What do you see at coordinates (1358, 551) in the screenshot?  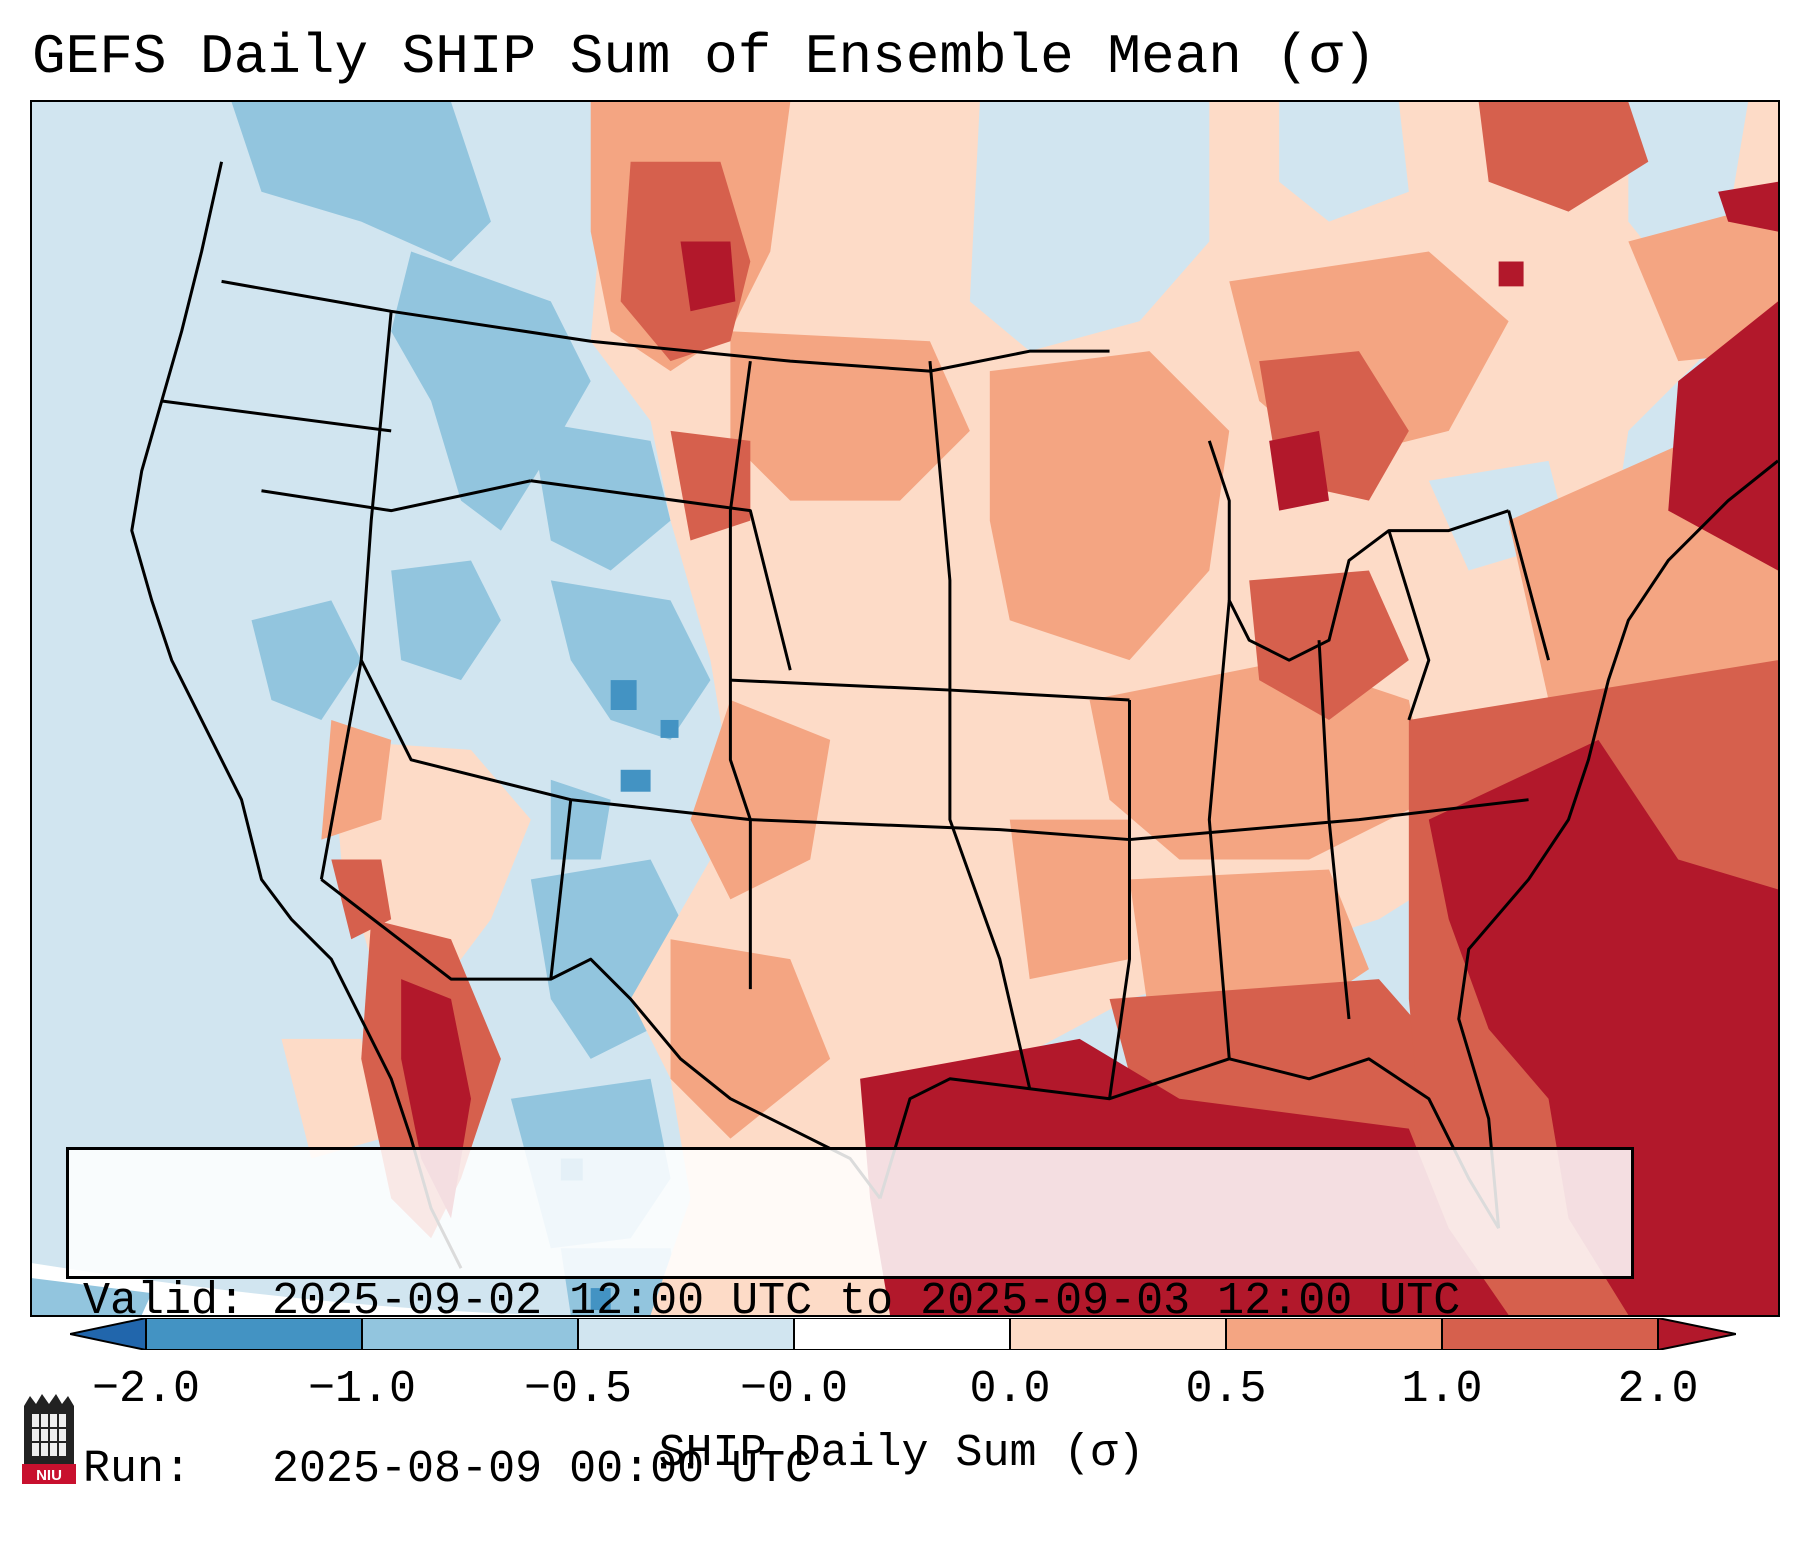 I see `great-lakes` at bounding box center [1358, 551].